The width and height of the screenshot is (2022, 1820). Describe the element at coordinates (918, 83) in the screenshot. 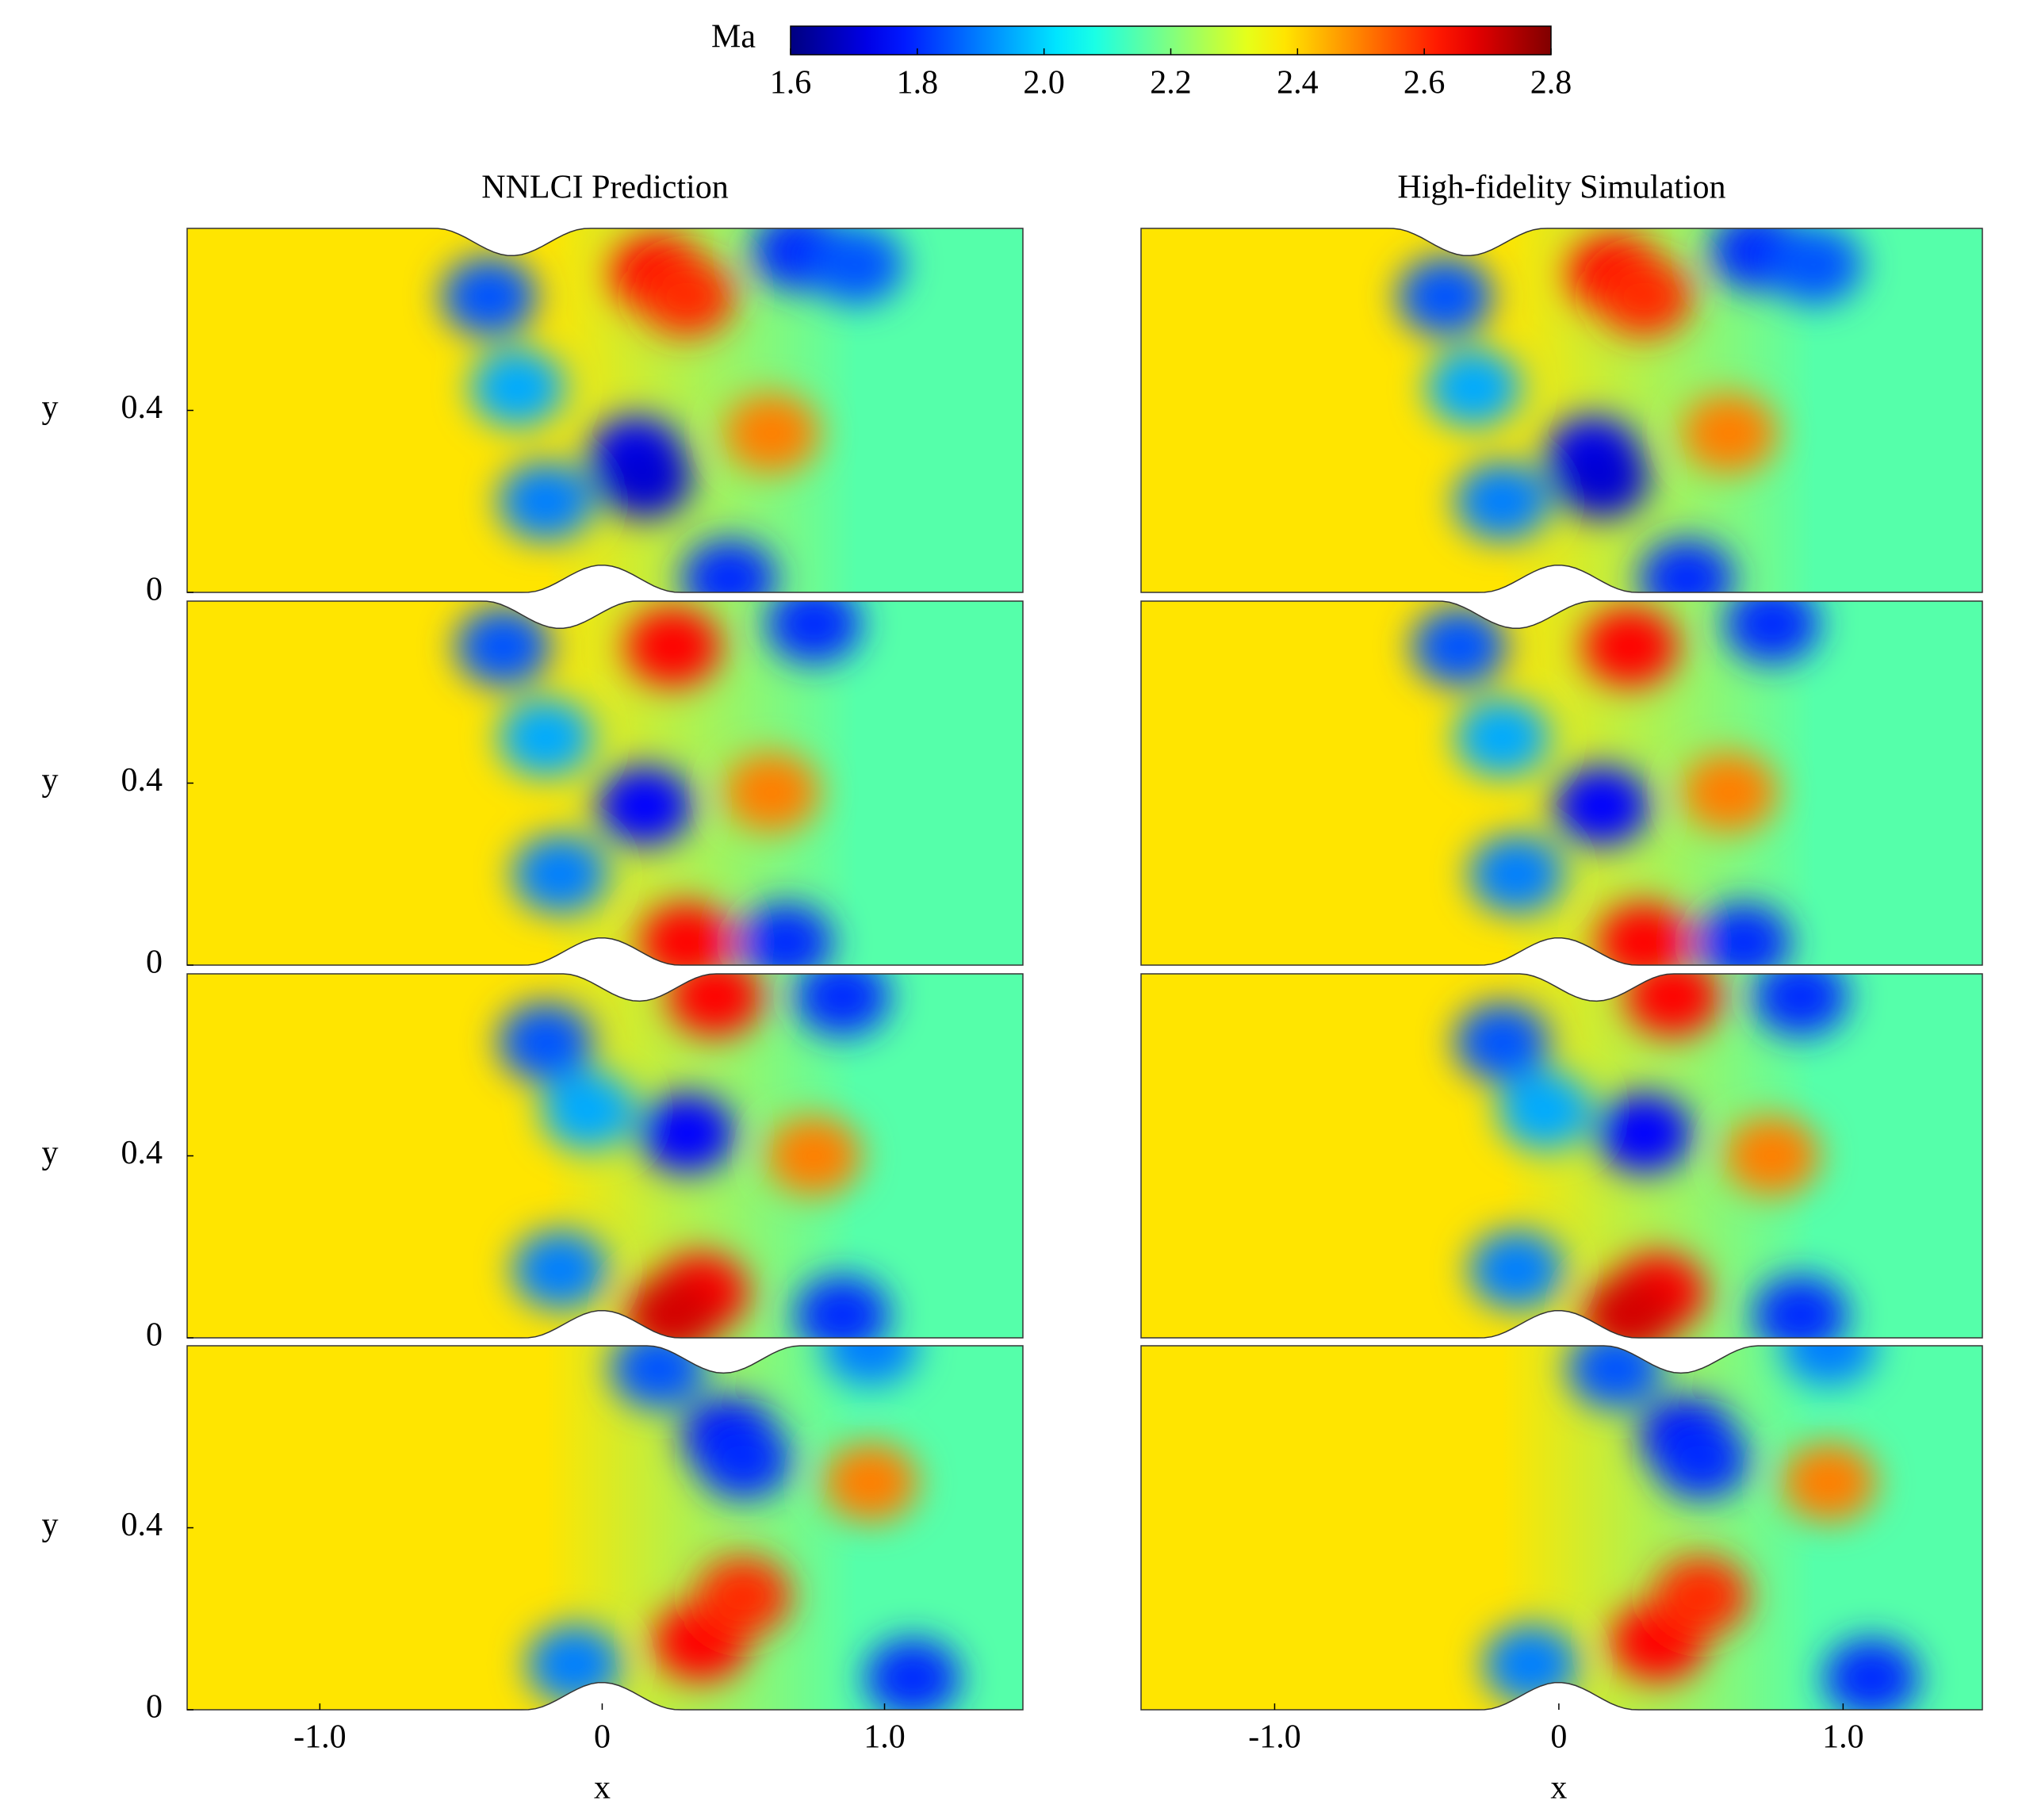

I see `colorbar-tick-label: 1.8` at that location.